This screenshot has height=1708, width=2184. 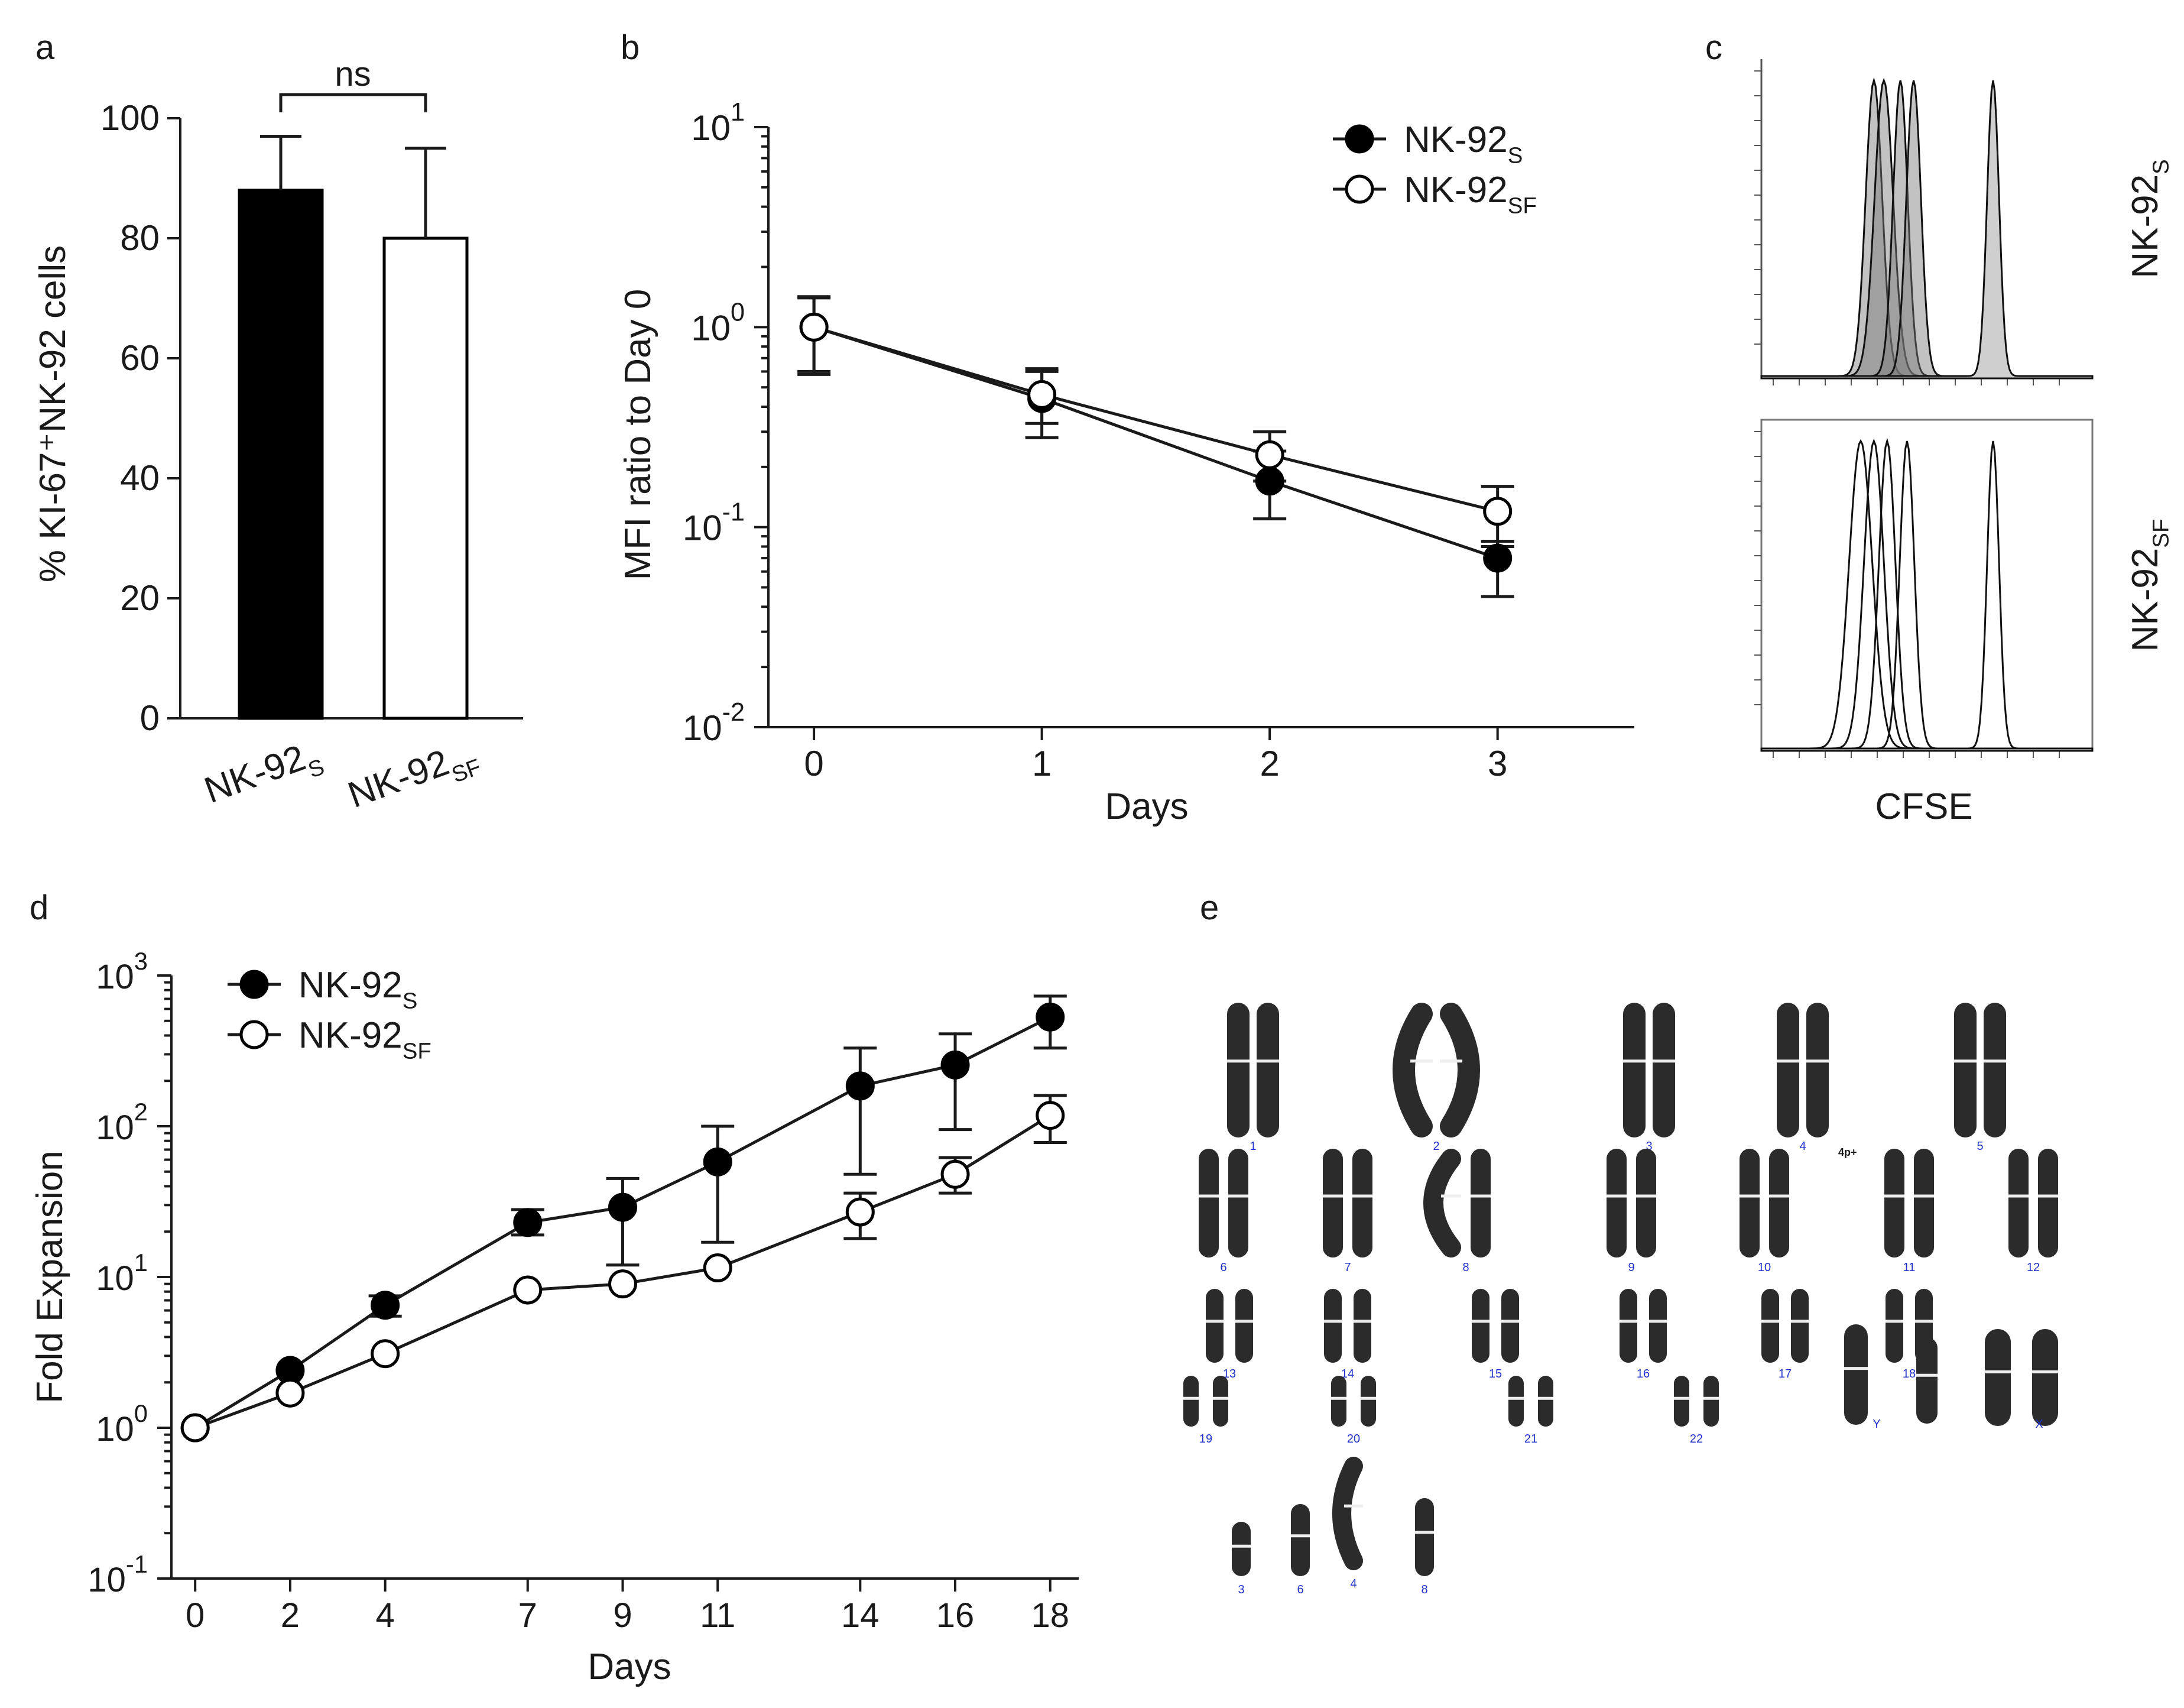 What do you see at coordinates (860, 1615) in the screenshot?
I see `x-tick-label: 14` at bounding box center [860, 1615].